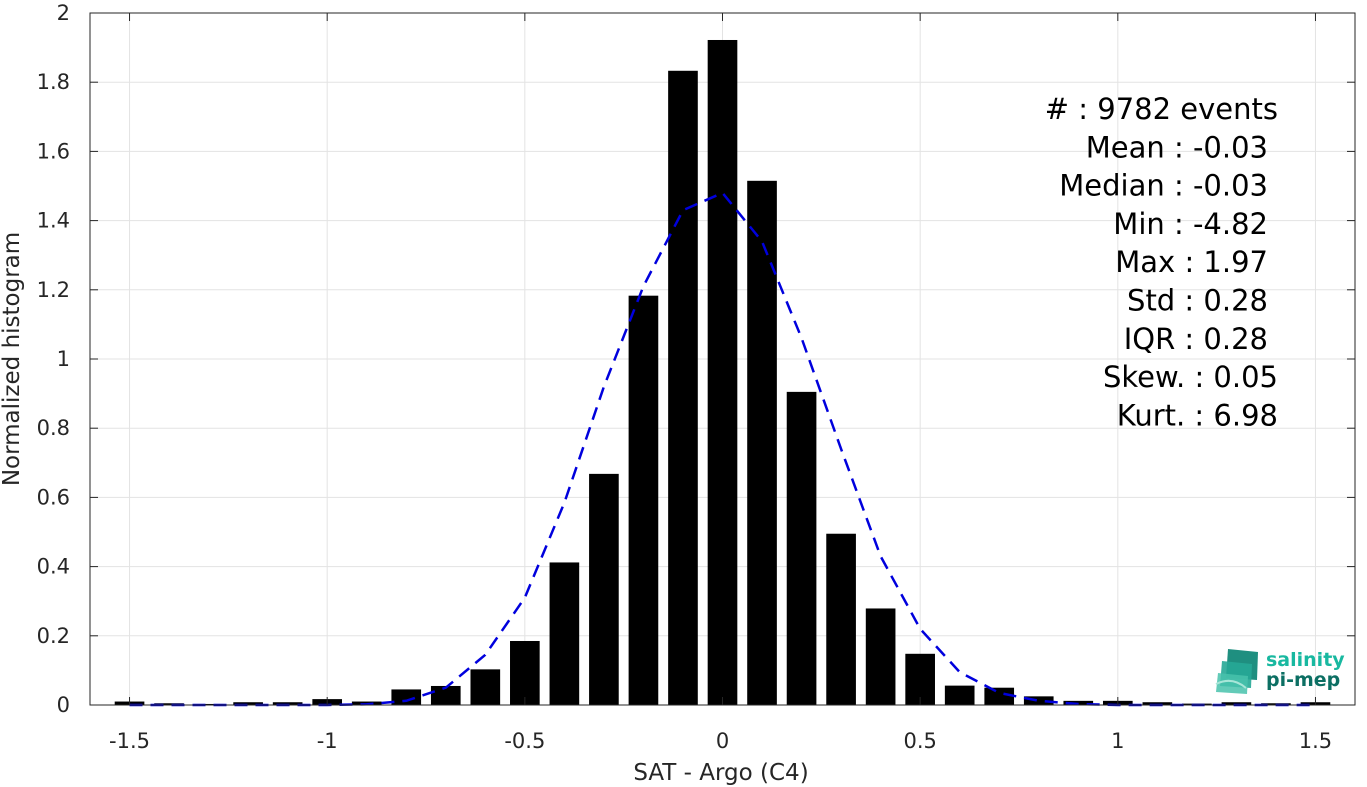  Describe the element at coordinates (53, 497) in the screenshot. I see `y-tick-label: 0.6` at that location.